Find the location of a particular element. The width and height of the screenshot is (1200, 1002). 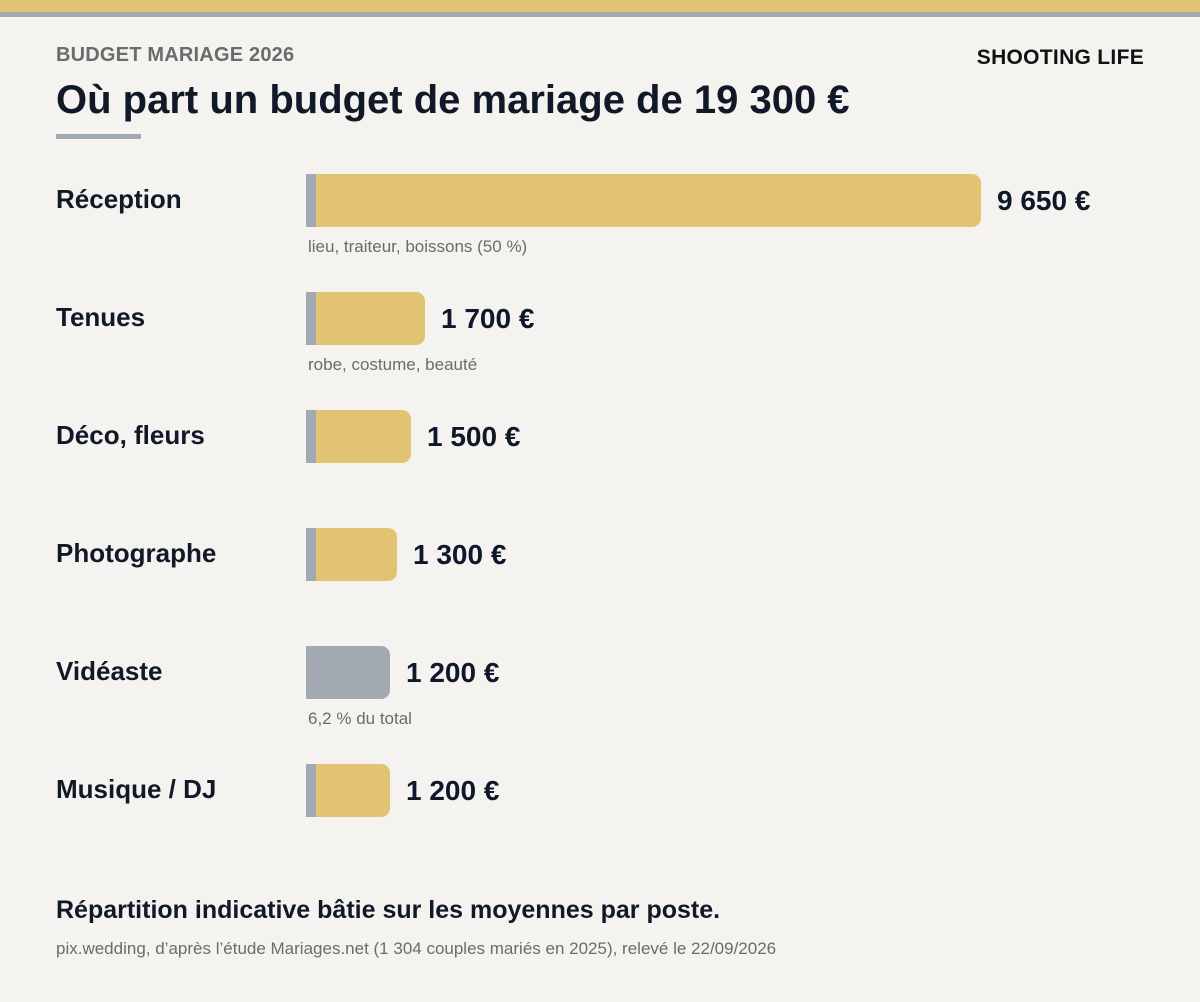

bar-note: 6,2 % du total is located at coordinates (360, 718).